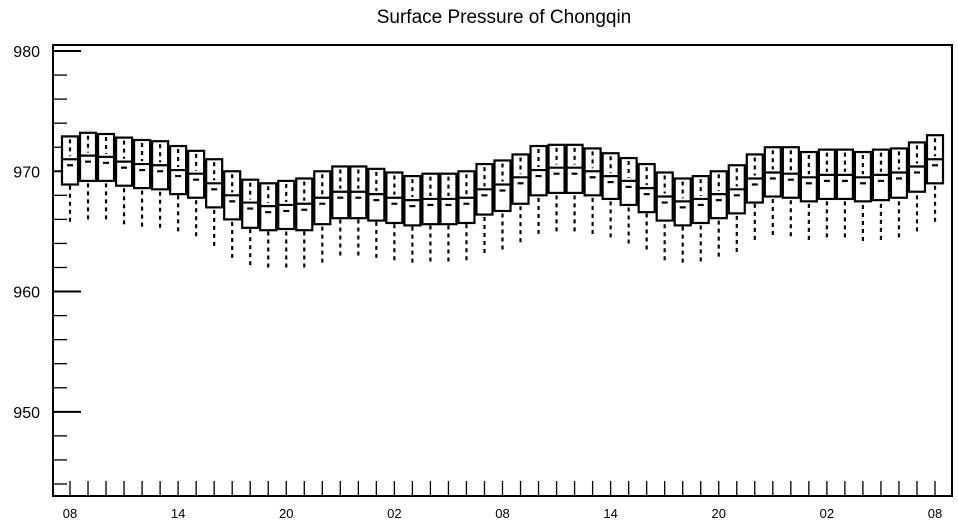 This screenshot has height=525, width=958. I want to click on x-axis: 08 14 20 02 08 14 20 02 08, so click(502, 501).